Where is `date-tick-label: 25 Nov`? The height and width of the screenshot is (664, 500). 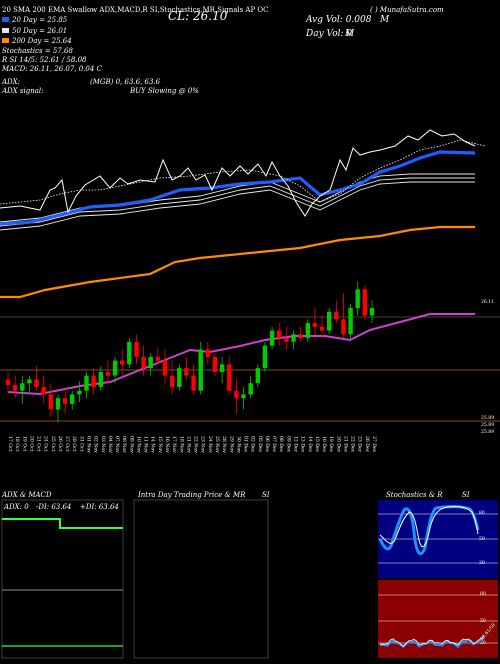 date-tick-label: 25 Nov is located at coordinates (217, 444).